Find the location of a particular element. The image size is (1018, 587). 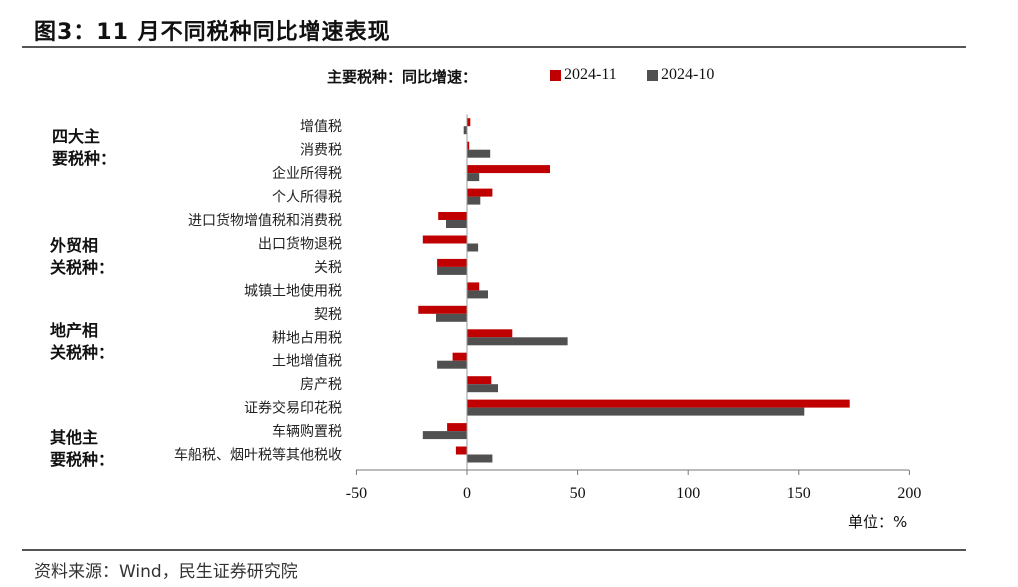

legend-item-series-1: 2024-11 is located at coordinates (583, 75).